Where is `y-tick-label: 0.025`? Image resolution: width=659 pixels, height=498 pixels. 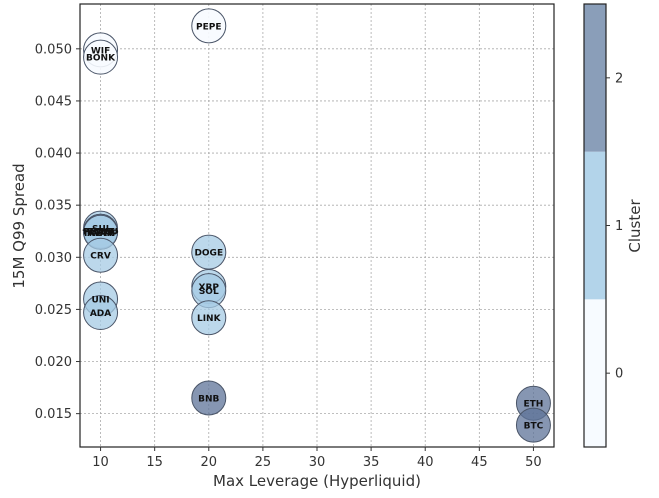
y-tick-label: 0.025 is located at coordinates (53, 310).